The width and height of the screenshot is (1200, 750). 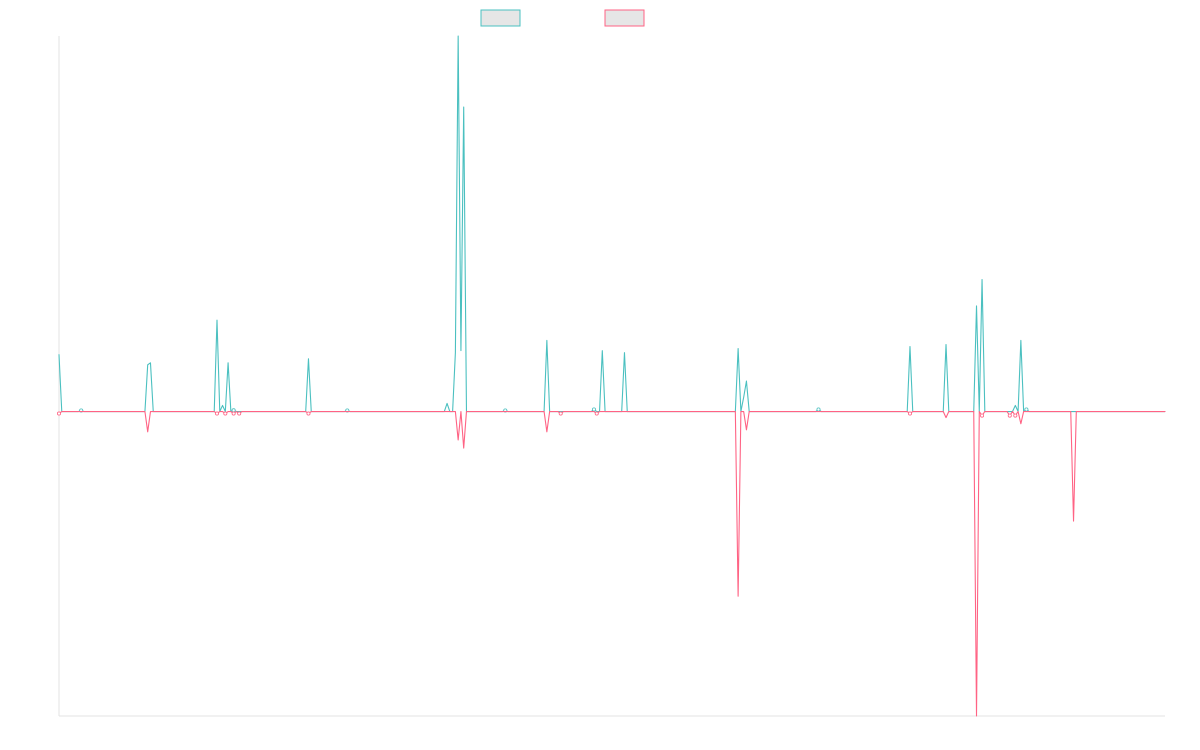 I want to click on legend, so click(x=562, y=18).